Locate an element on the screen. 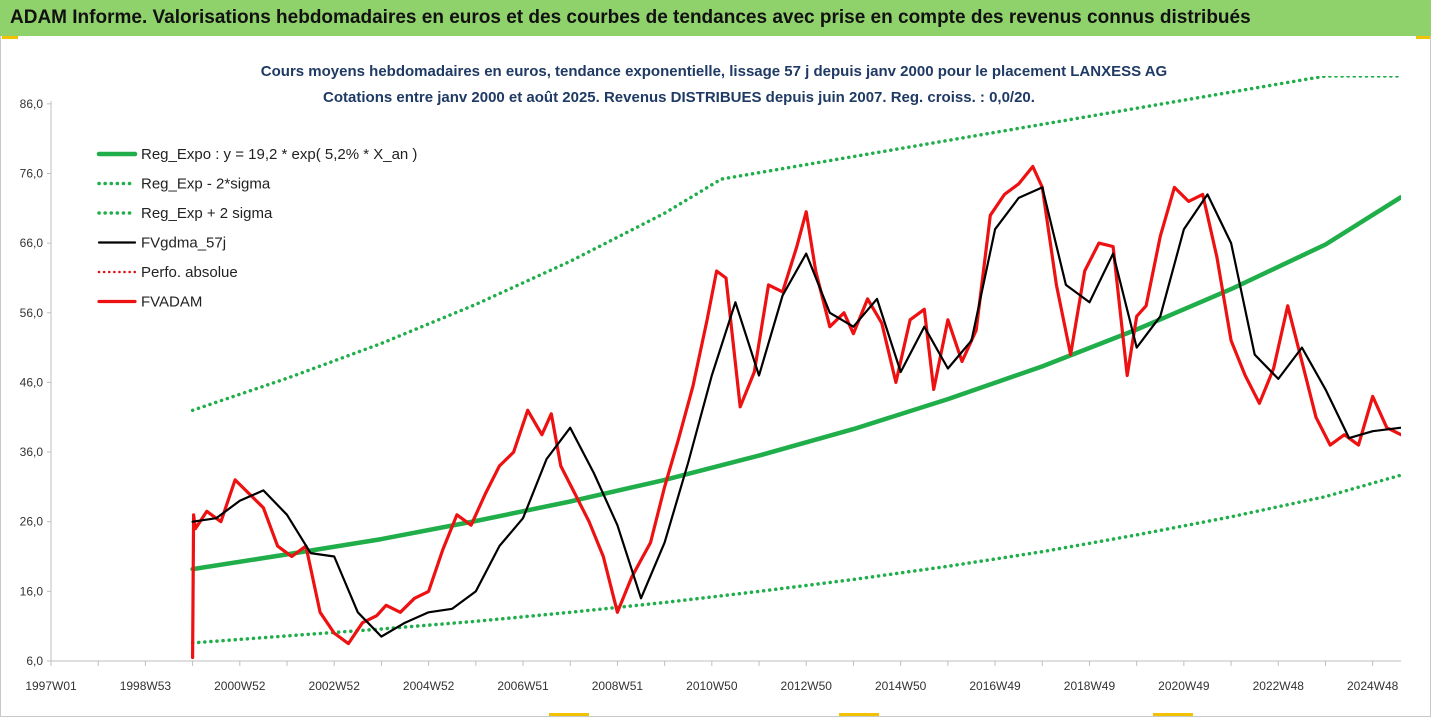 The width and height of the screenshot is (1431, 718). x-tick-label: 2016W49 is located at coordinates (995, 686).